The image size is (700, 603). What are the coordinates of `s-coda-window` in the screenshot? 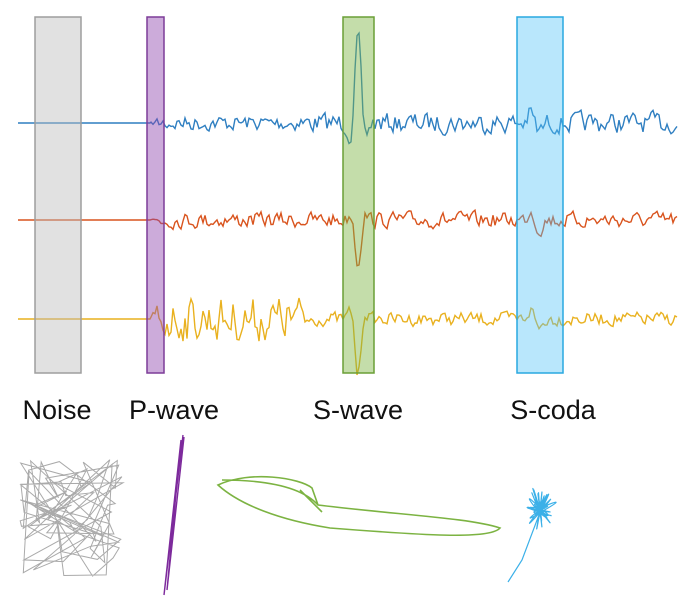 It's located at (540, 195).